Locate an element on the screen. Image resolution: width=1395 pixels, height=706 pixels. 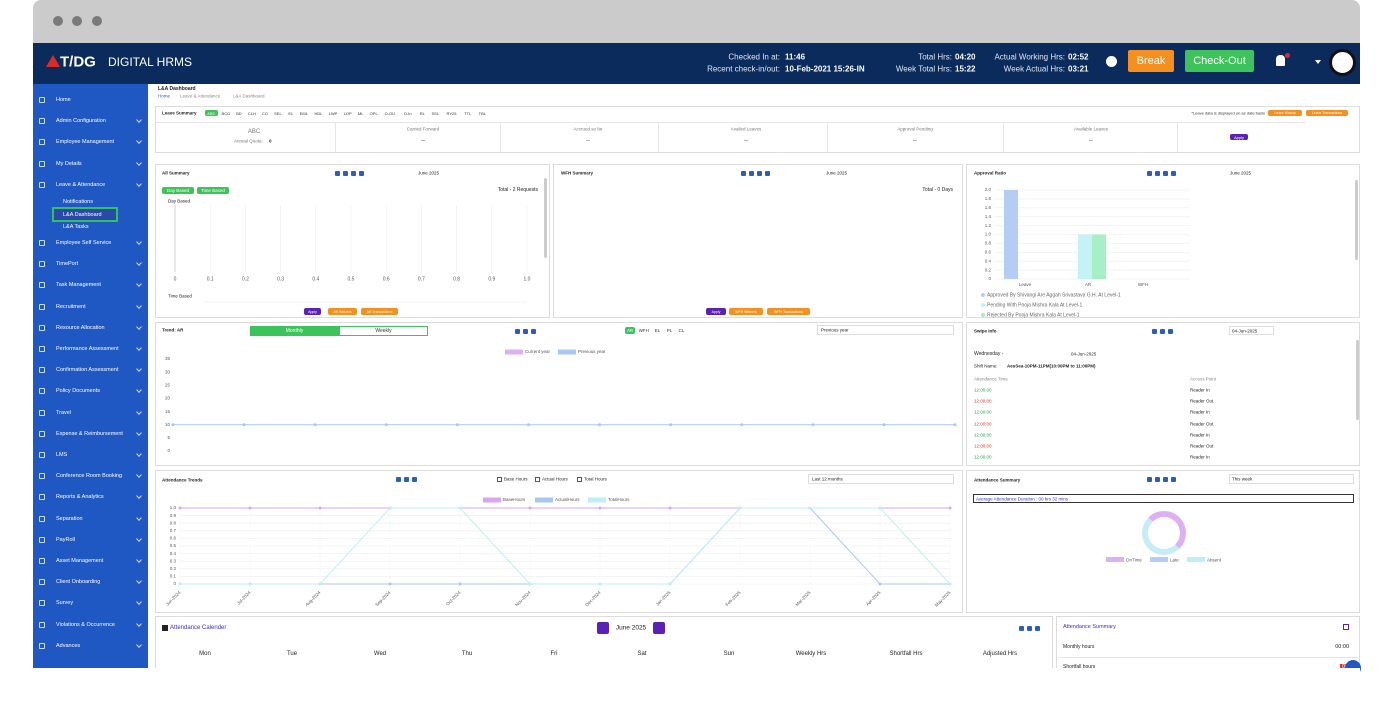
filter-chip: WFH is located at coordinates (643, 330).